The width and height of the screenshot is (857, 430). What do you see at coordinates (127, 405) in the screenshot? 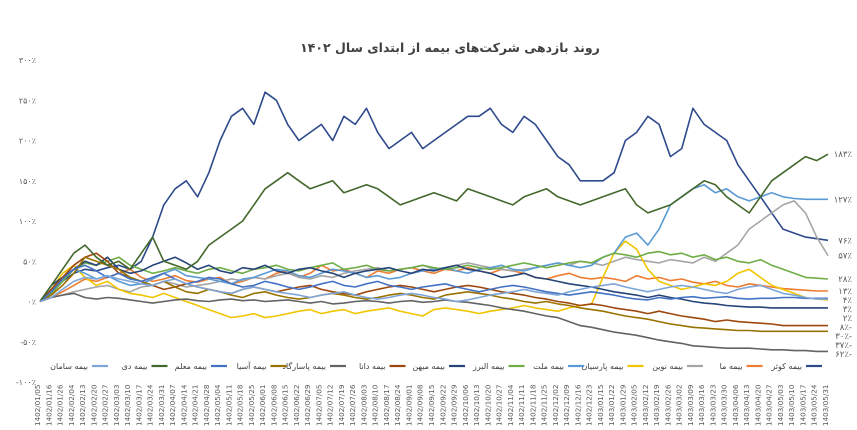
I see `x-tick-label: 1402/03/10` at bounding box center [127, 405].